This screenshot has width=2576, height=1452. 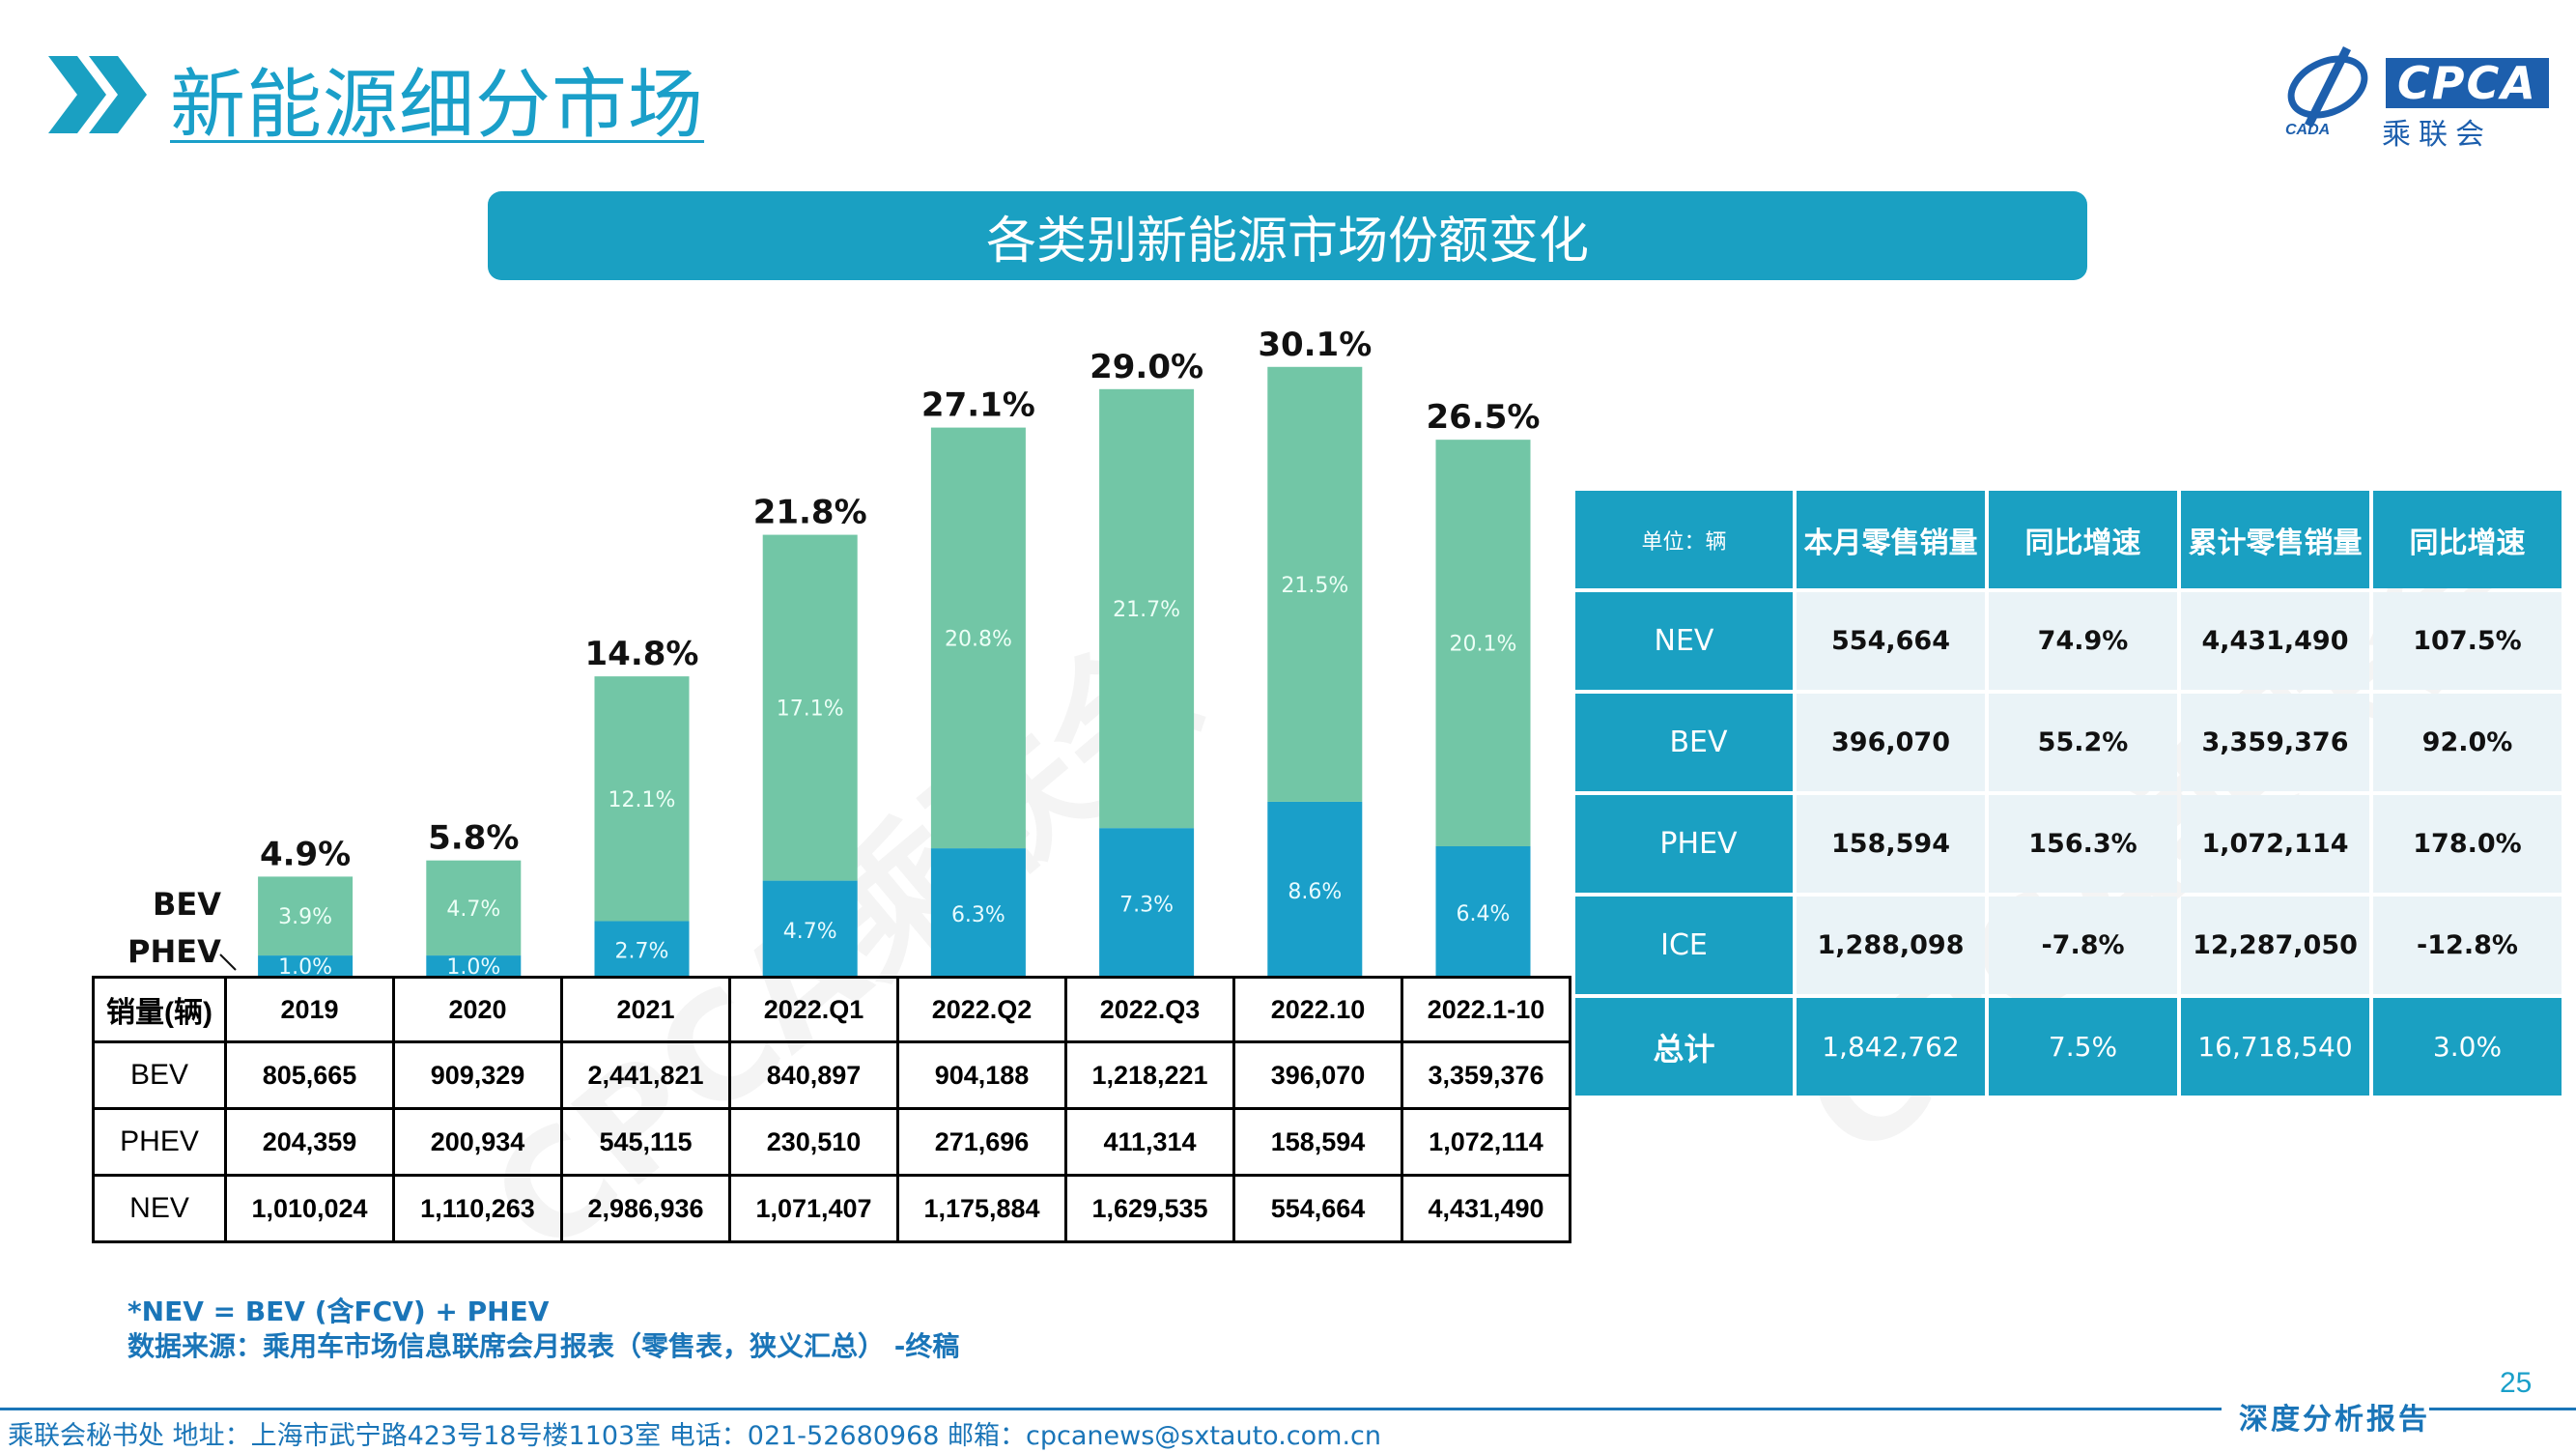 I want to click on data-source-note: 数据来源：乘用车市场信息联席会月报表（零售表，狭义汇总） -终稿, so click(x=543, y=1346).